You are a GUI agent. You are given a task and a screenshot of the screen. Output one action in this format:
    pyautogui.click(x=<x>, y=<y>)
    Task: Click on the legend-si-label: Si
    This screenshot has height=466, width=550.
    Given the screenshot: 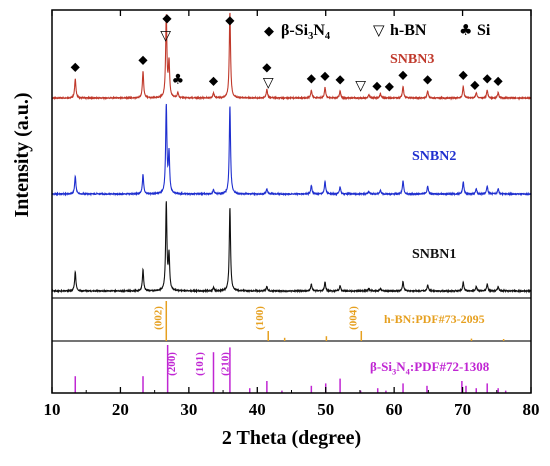 What is the action you would take?
    pyautogui.click(x=484, y=30)
    